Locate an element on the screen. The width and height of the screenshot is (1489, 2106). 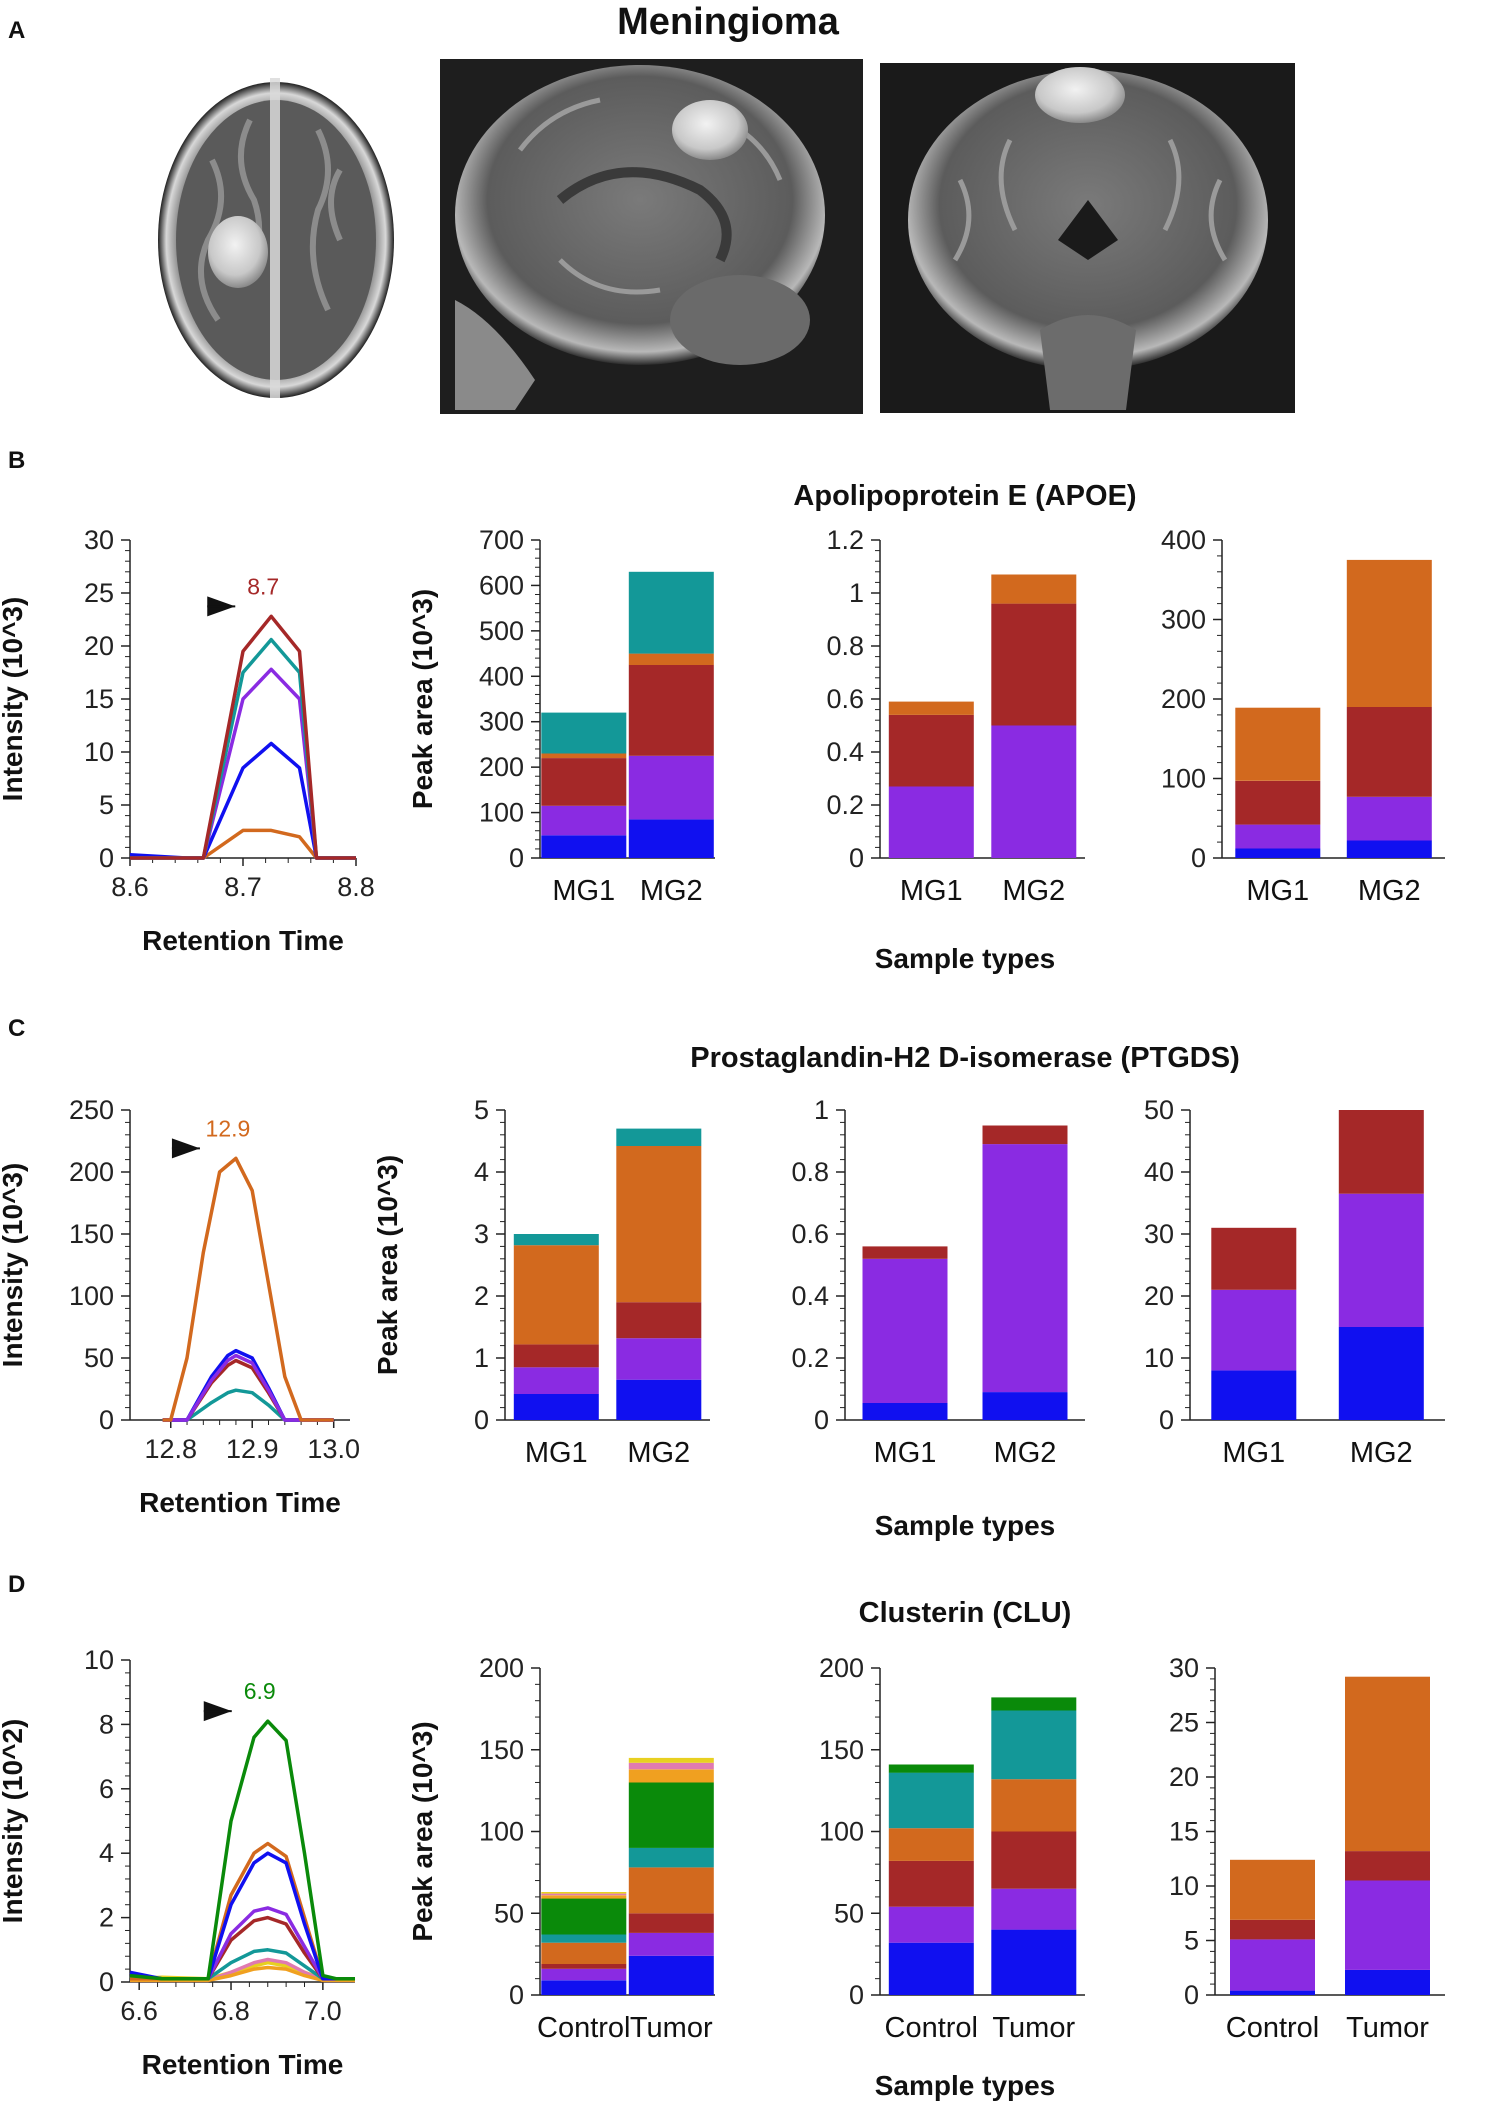
mri-coronal-image is located at coordinates (1087, 238).